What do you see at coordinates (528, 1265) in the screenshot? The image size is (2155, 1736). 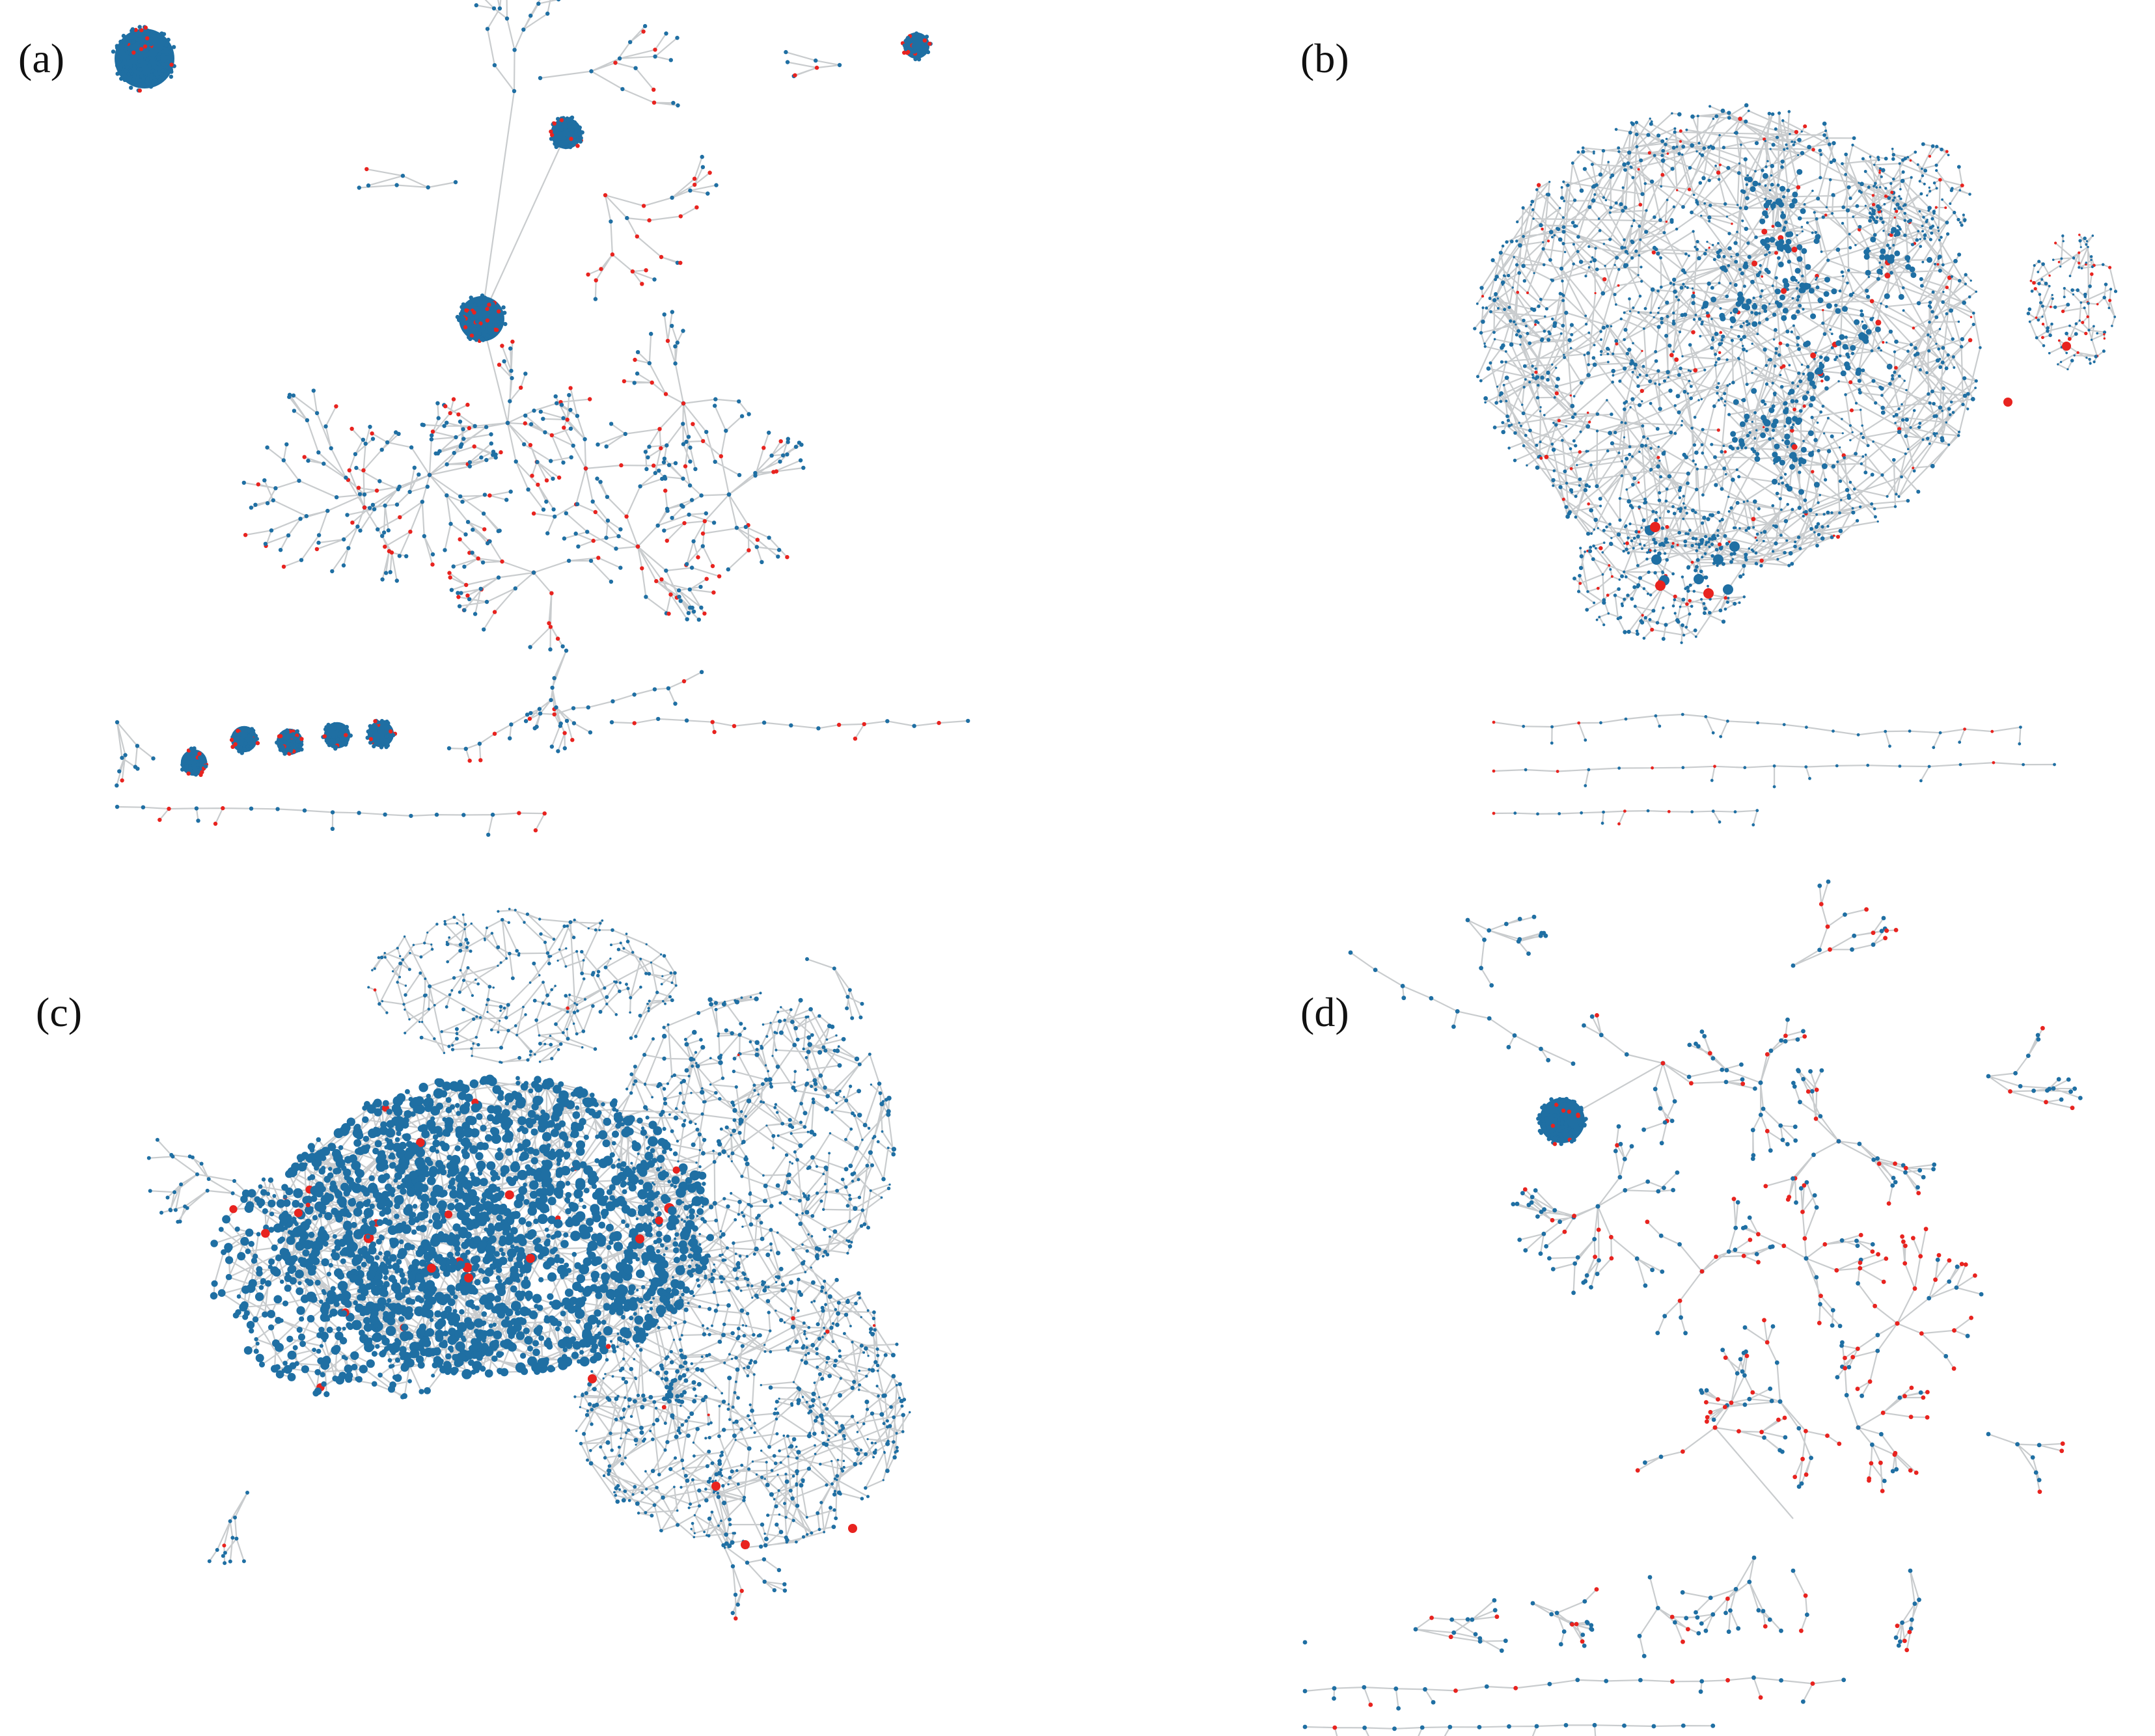 I see `nodes` at bounding box center [528, 1265].